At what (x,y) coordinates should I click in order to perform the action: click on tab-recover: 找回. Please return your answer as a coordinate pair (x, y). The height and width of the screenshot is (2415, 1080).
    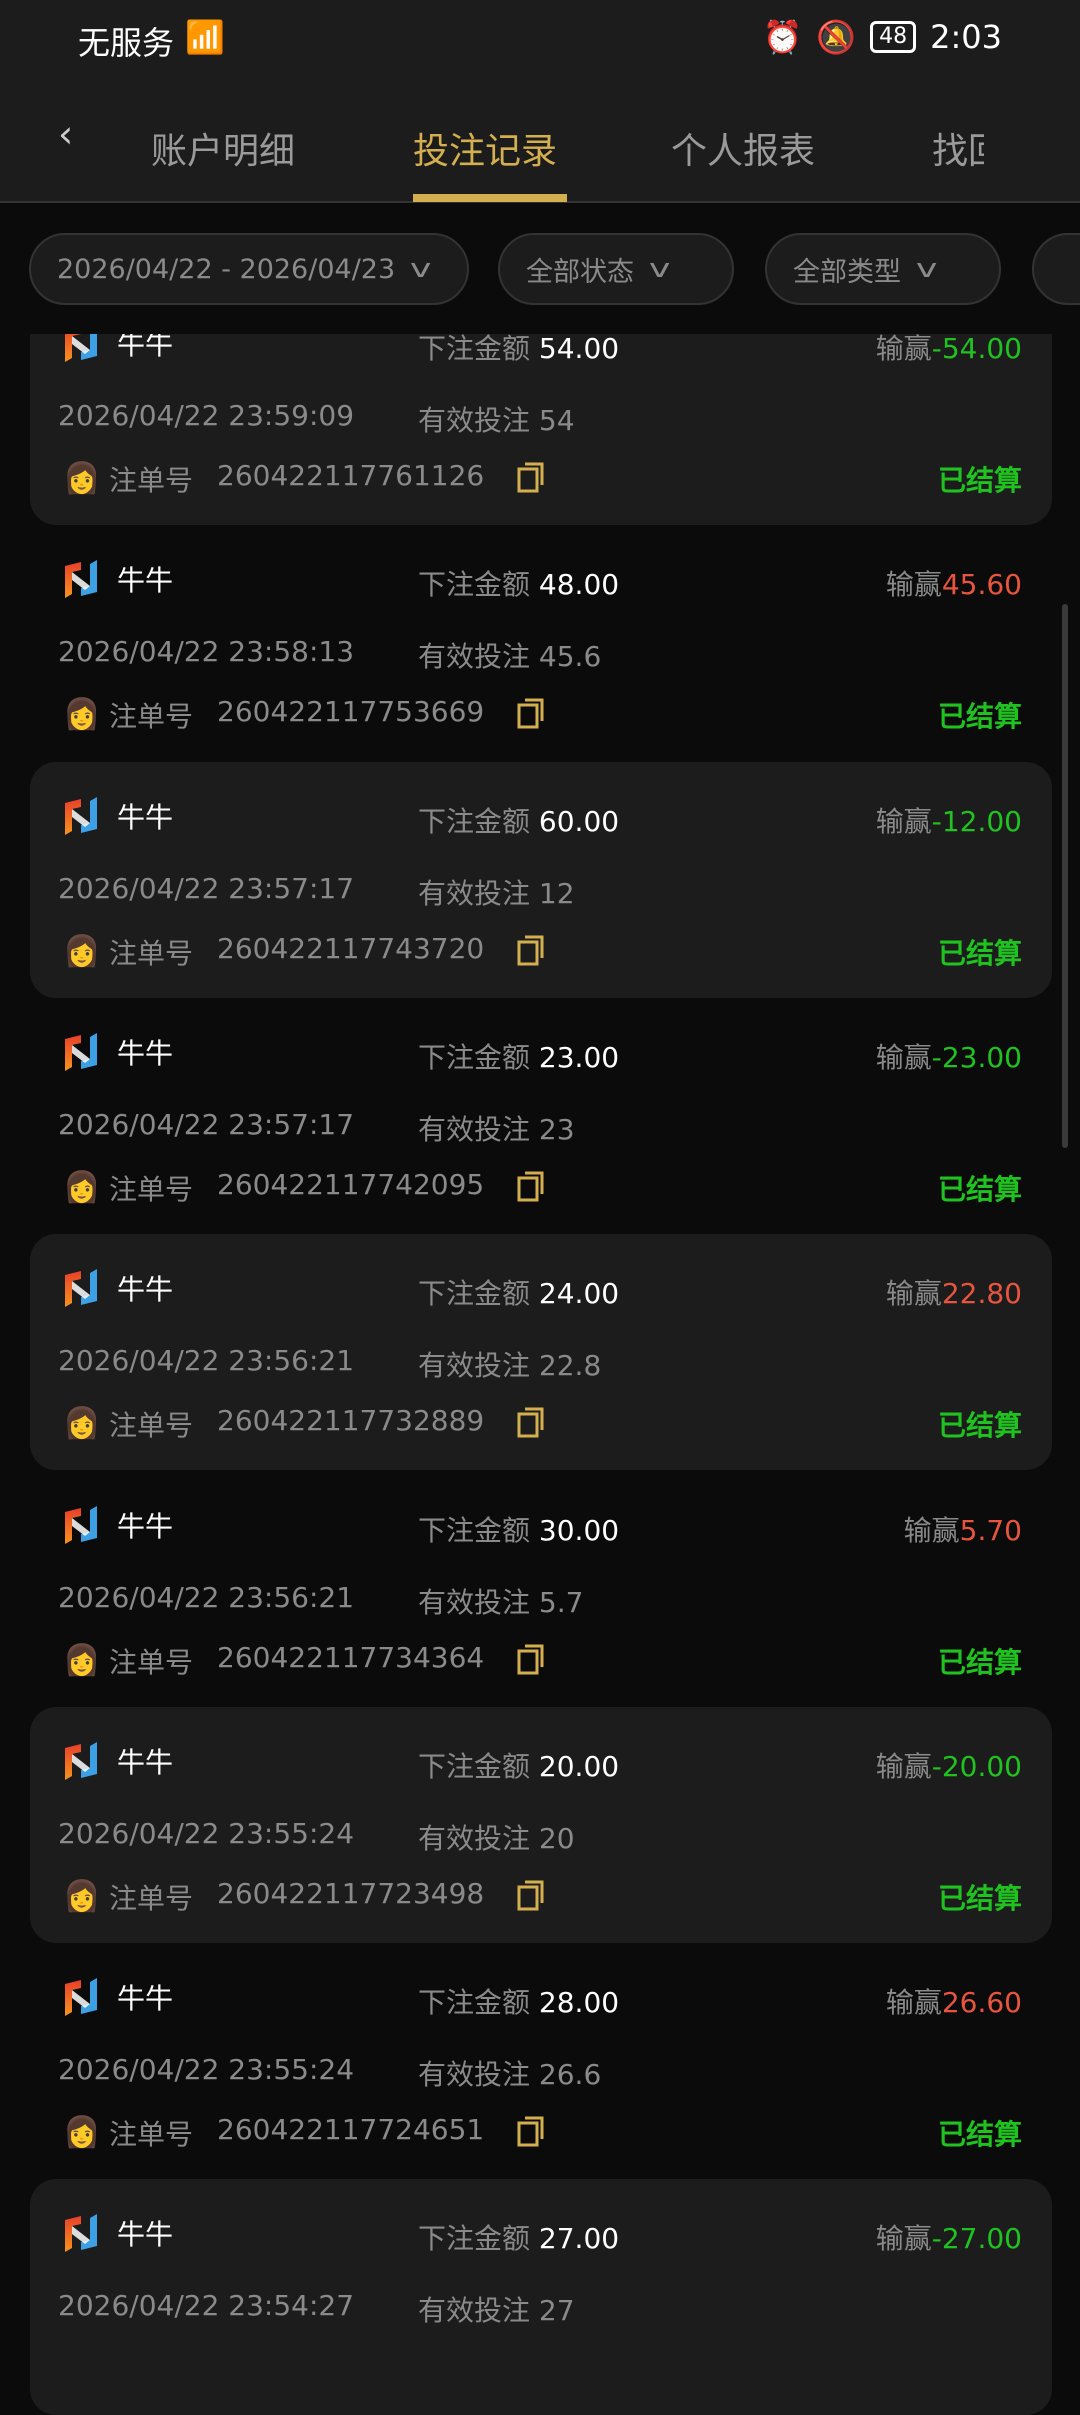
    Looking at the image, I should click on (958, 151).